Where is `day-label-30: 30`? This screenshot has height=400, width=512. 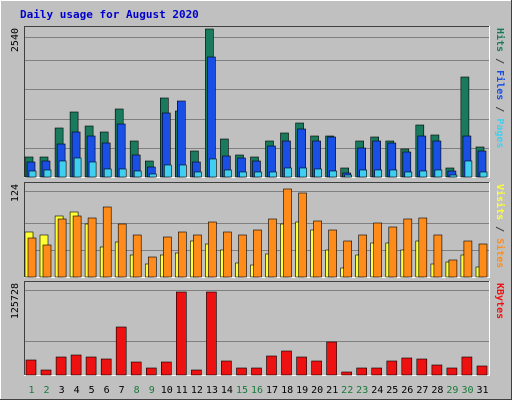
day-label-30: 30 is located at coordinates (467, 390).